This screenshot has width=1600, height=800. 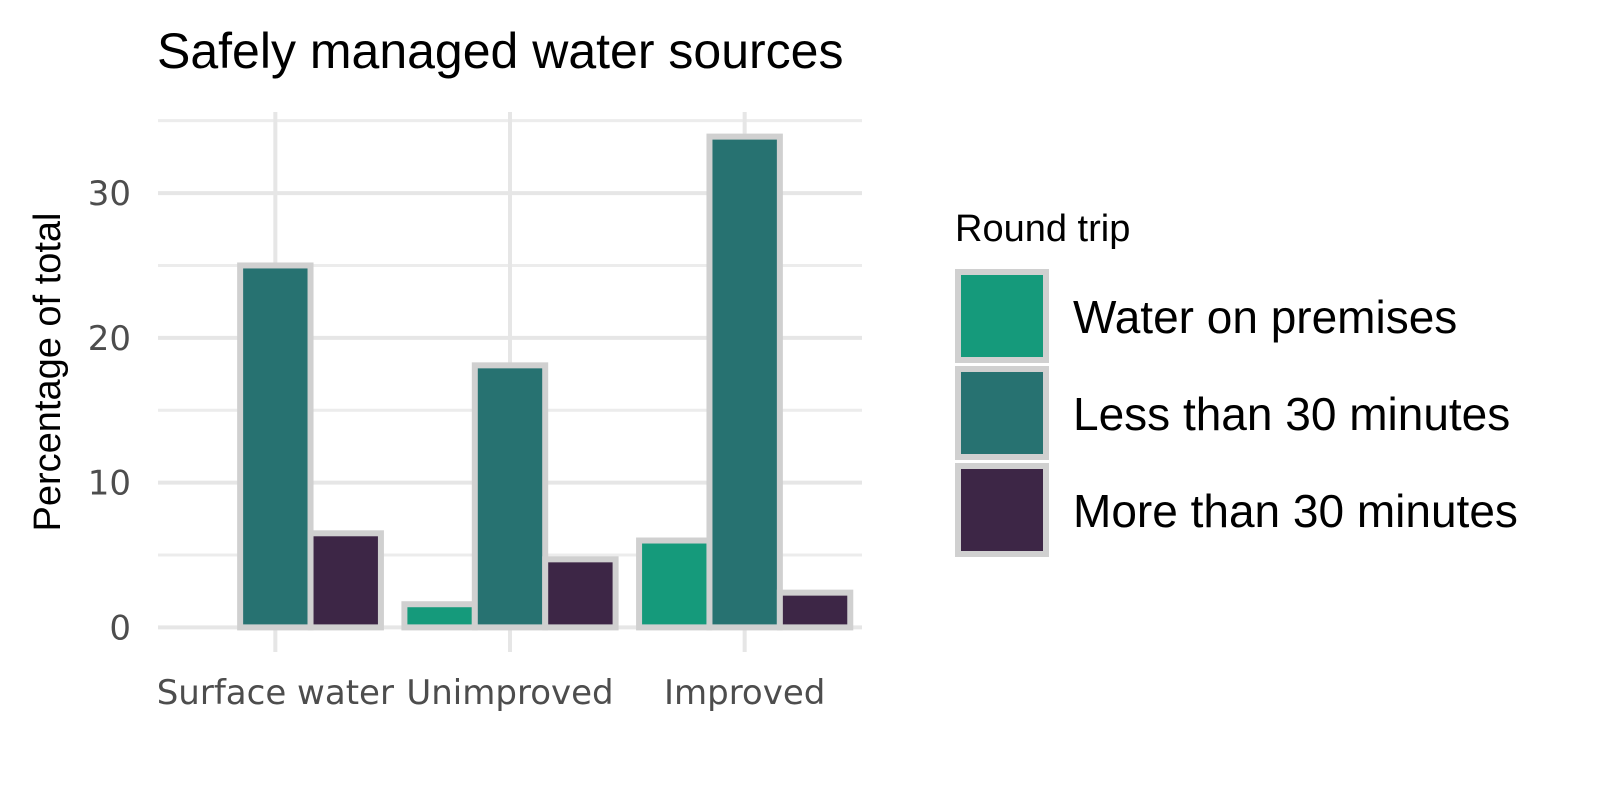 I want to click on bar-surface-water-less-than-30-minutes, so click(x=275, y=446).